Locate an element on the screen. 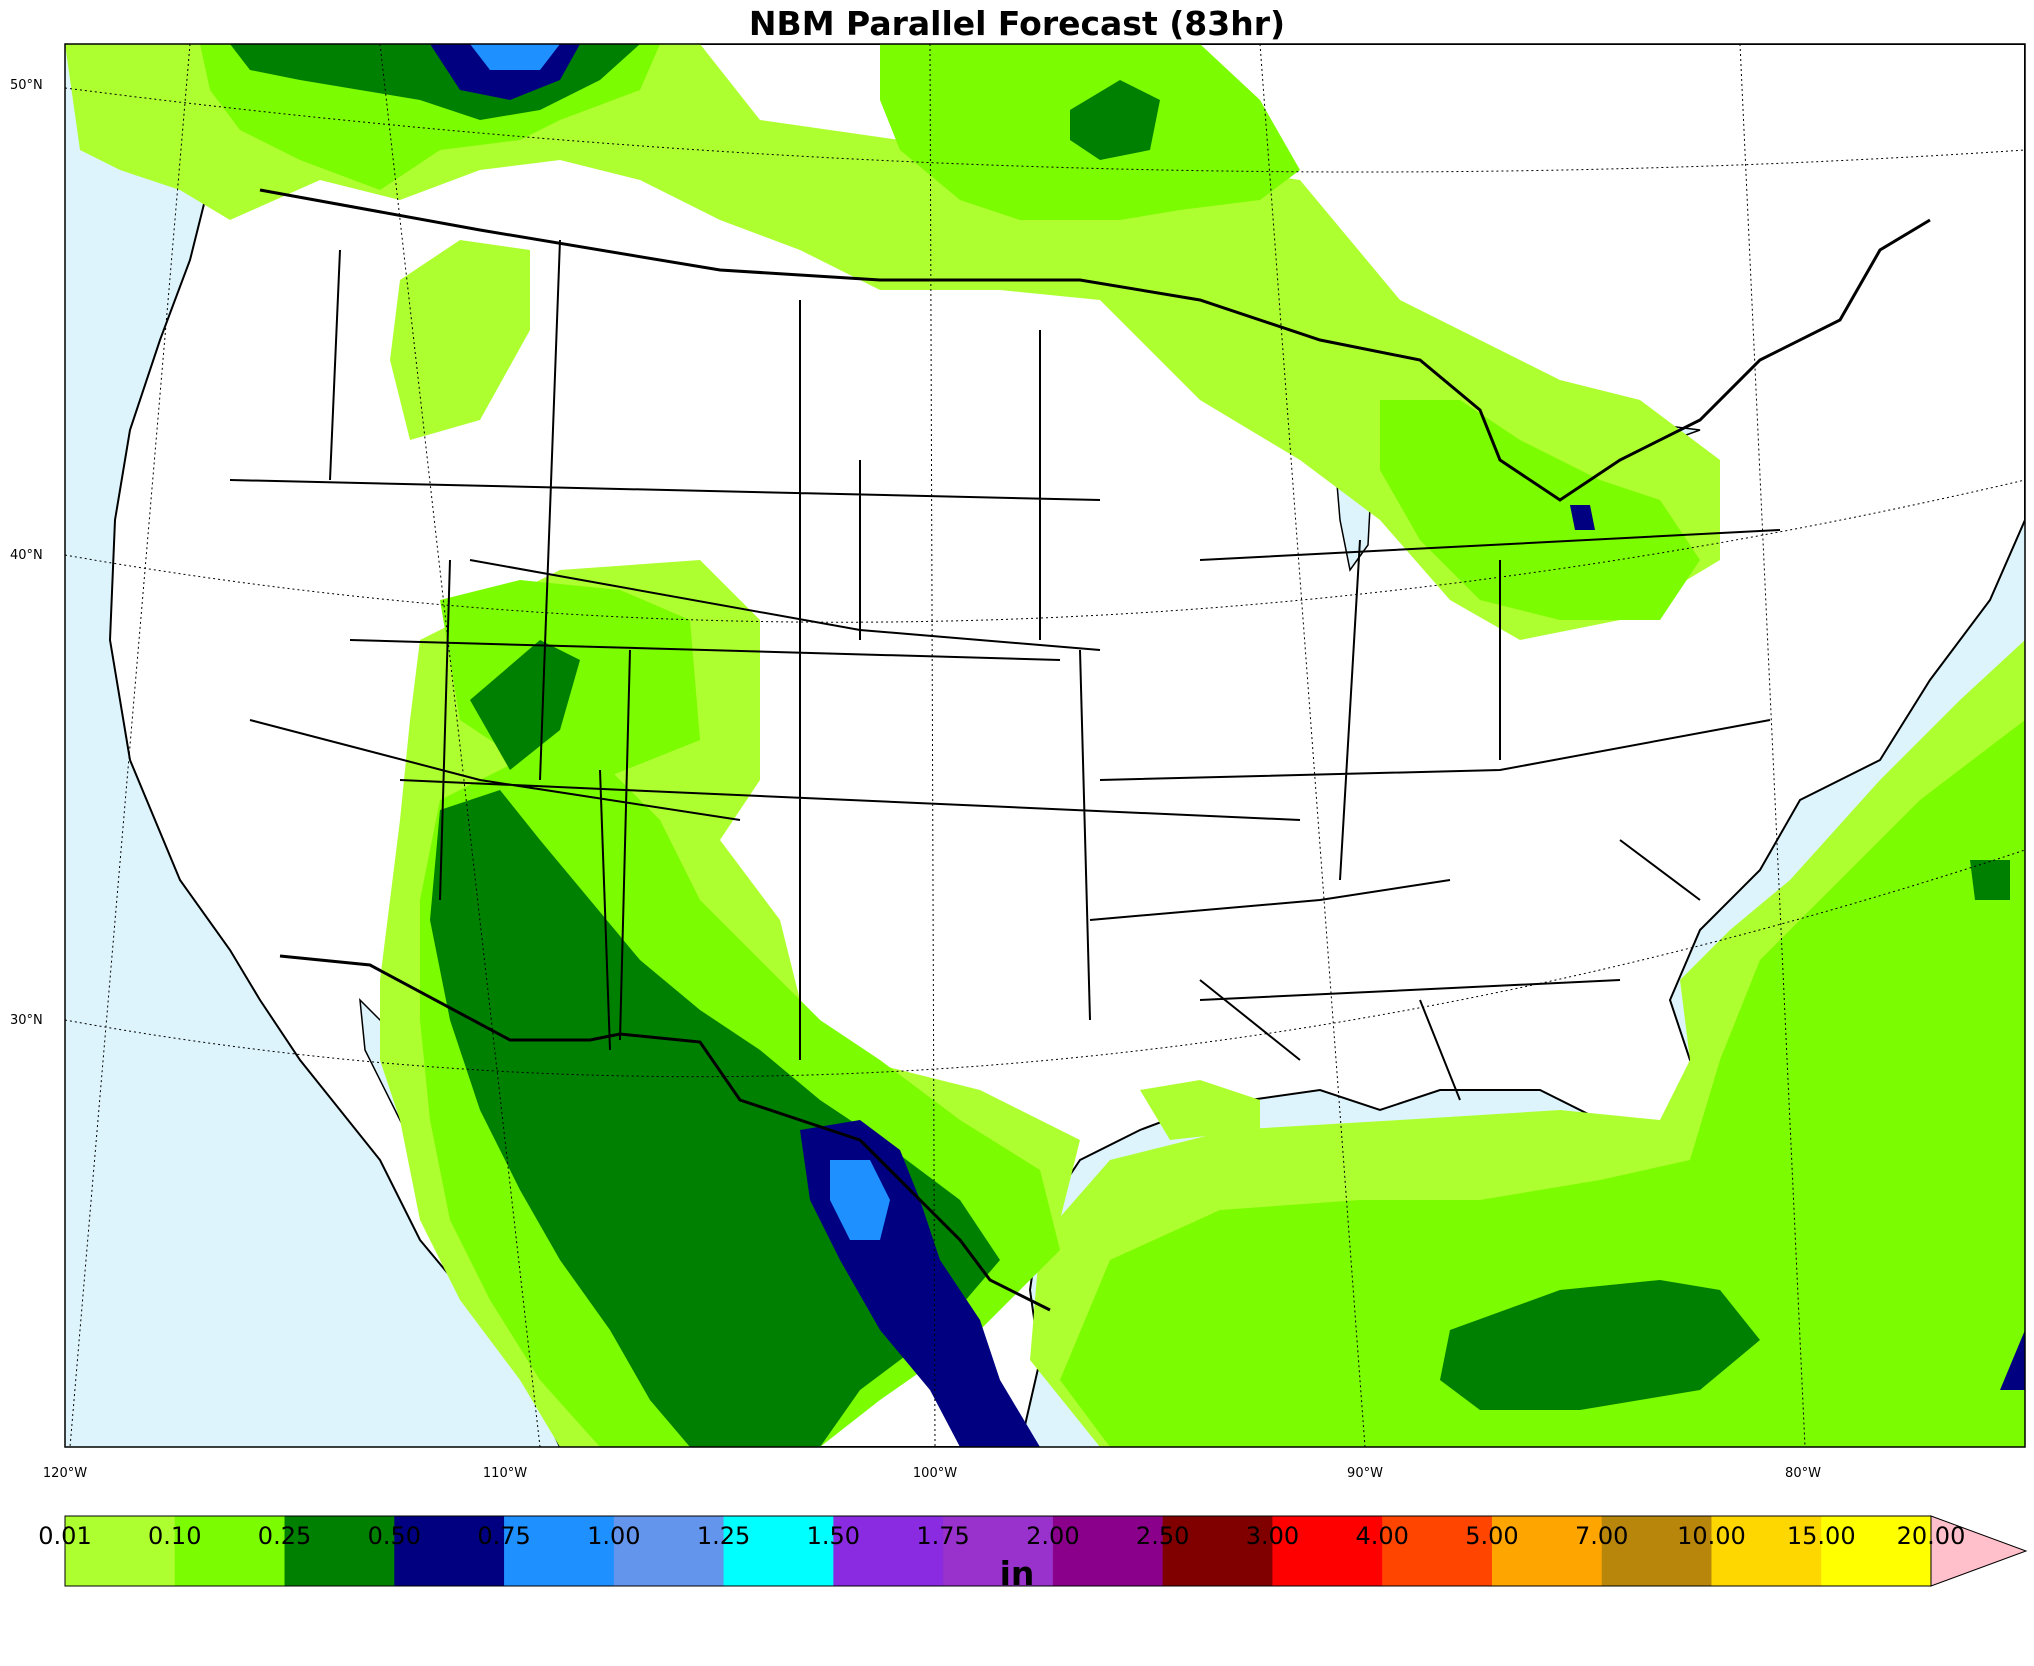 This screenshot has width=2034, height=1666. colorbar-unit-label: in is located at coordinates (1017, 1573).